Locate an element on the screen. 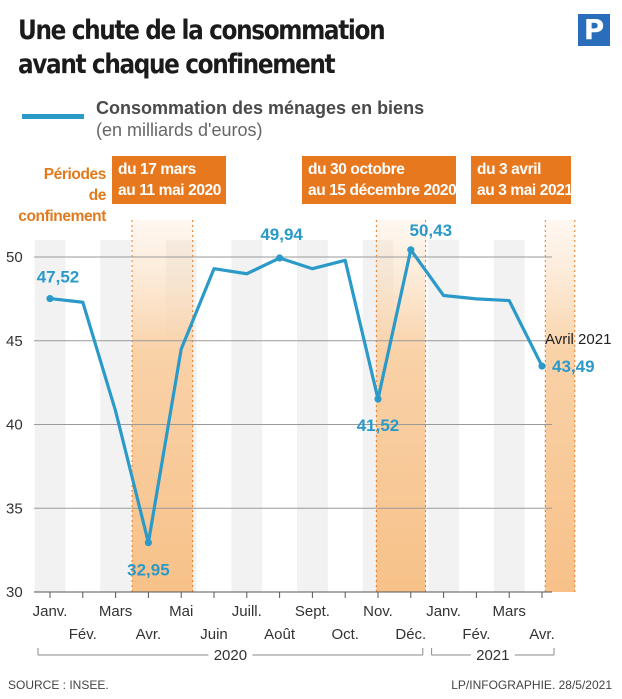 Image resolution: width=622 pixels, height=699 pixels. data-label: 41,52 is located at coordinates (378, 425).